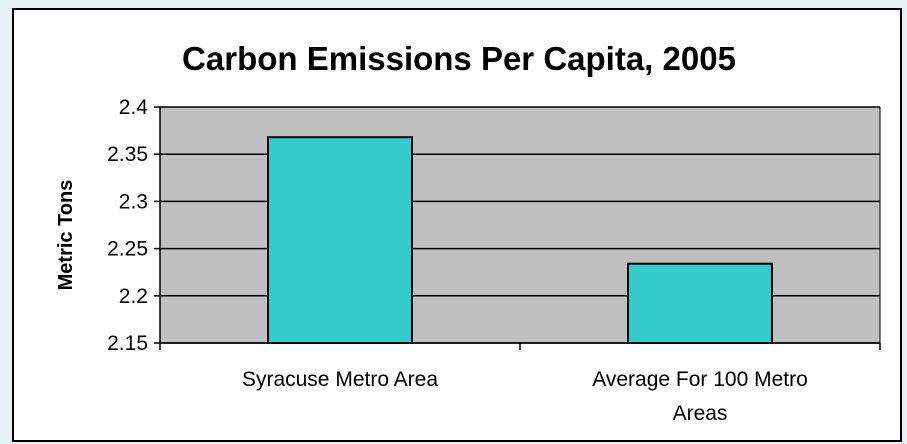 This screenshot has height=444, width=907. What do you see at coordinates (459, 58) in the screenshot?
I see `chart-title: Carbon Emissions Per Capita, 2005` at bounding box center [459, 58].